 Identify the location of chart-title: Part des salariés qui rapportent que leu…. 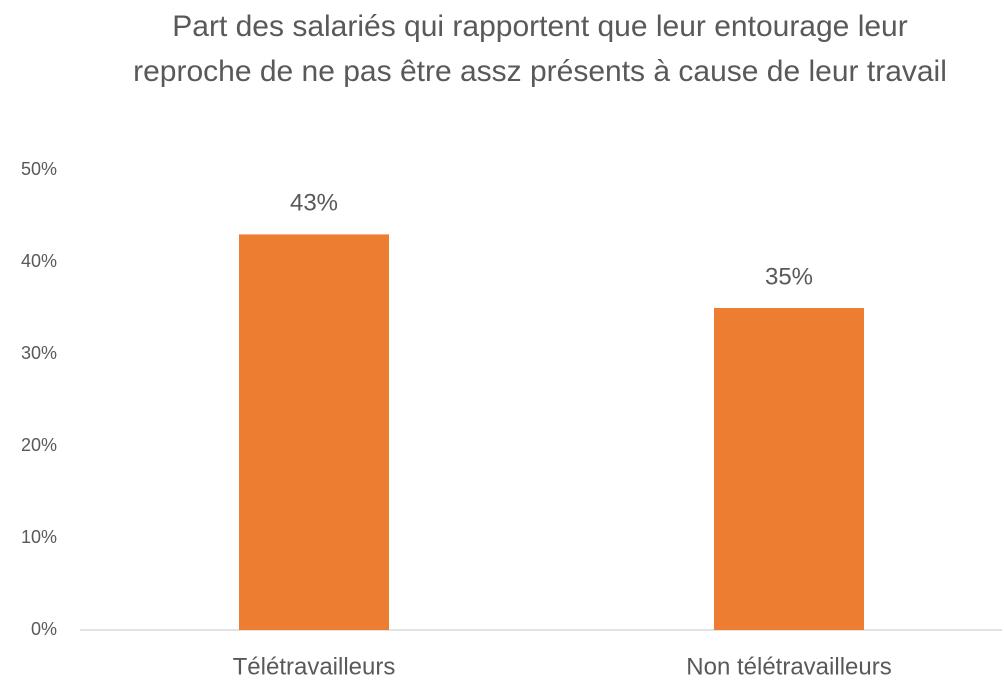
(540, 49).